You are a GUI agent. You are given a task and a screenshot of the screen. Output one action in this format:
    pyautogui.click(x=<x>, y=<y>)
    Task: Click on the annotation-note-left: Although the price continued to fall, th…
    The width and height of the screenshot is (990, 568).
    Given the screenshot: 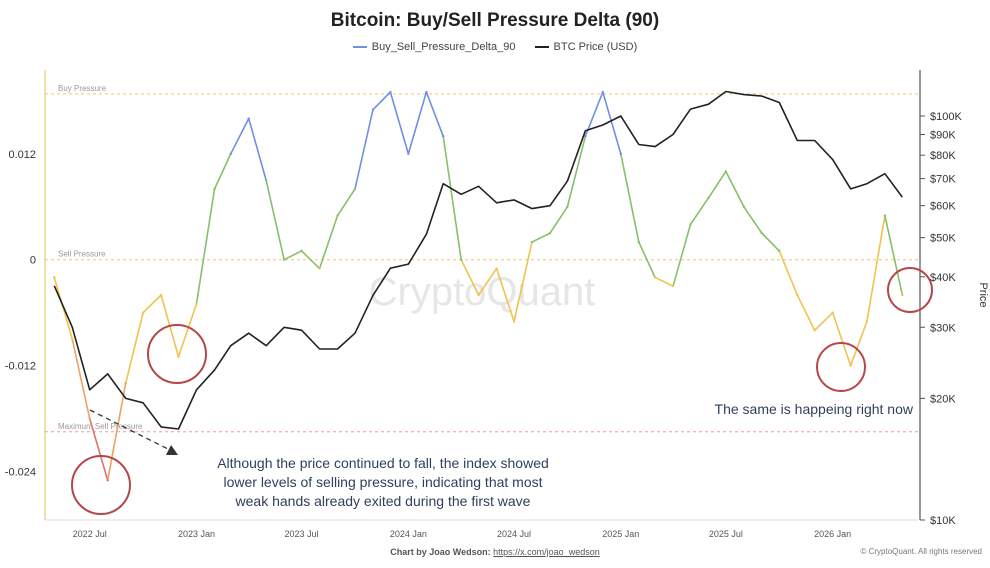 What is the action you would take?
    pyautogui.click(x=383, y=482)
    